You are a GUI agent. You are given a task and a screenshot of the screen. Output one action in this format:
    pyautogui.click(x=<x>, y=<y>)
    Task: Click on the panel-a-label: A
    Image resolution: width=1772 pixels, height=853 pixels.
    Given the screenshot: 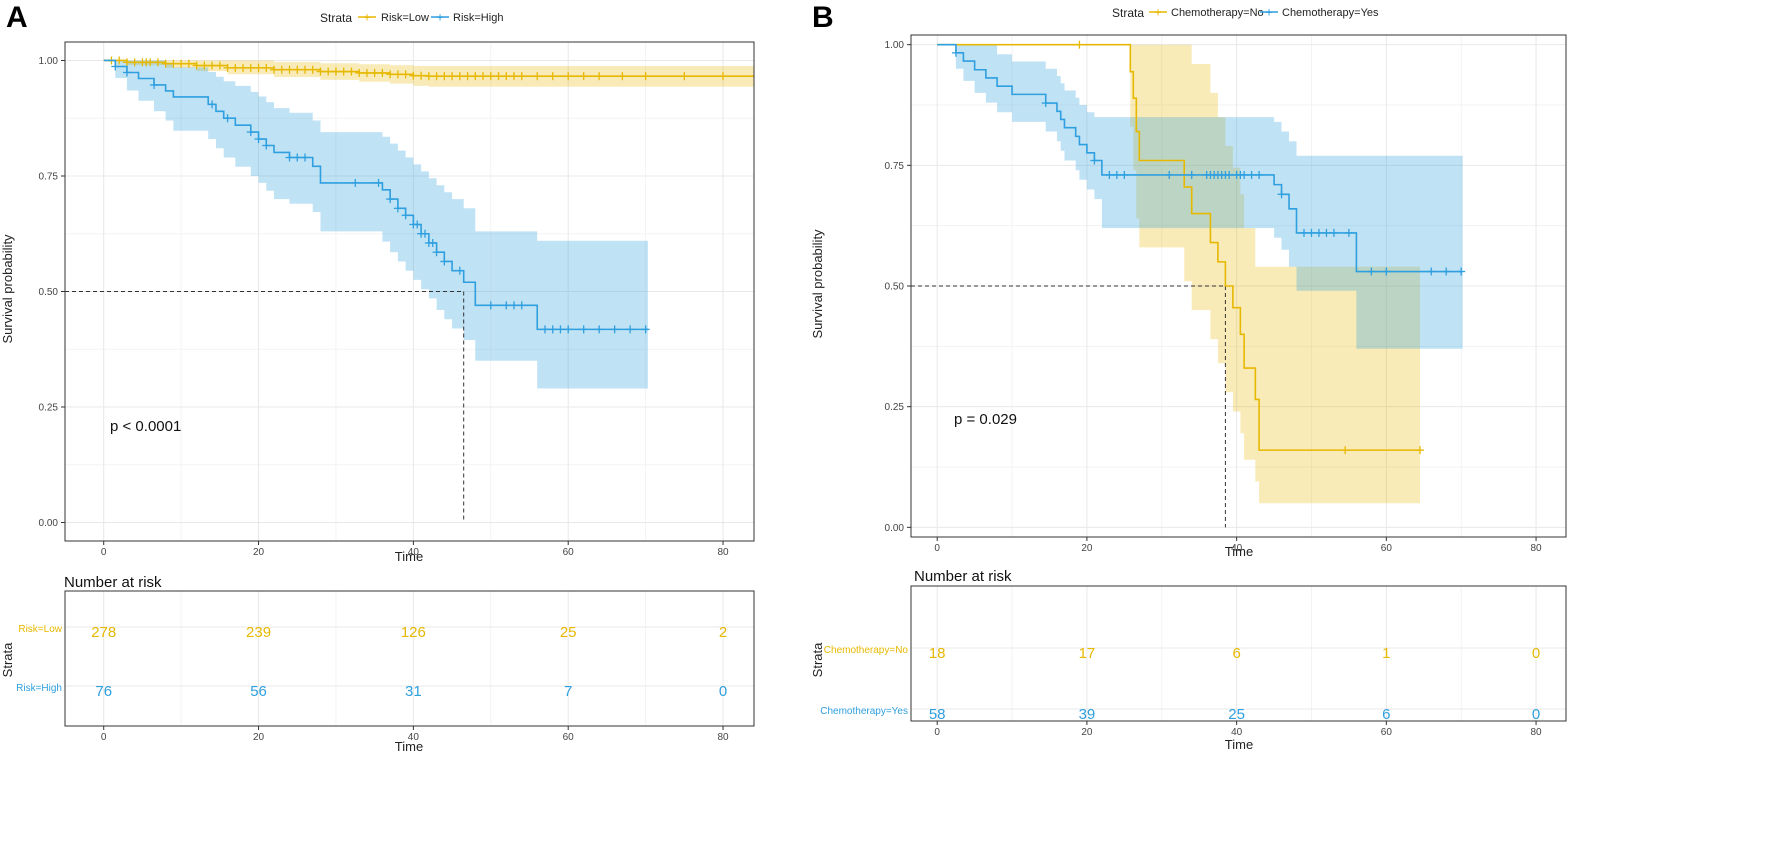 What is the action you would take?
    pyautogui.click(x=17, y=17)
    